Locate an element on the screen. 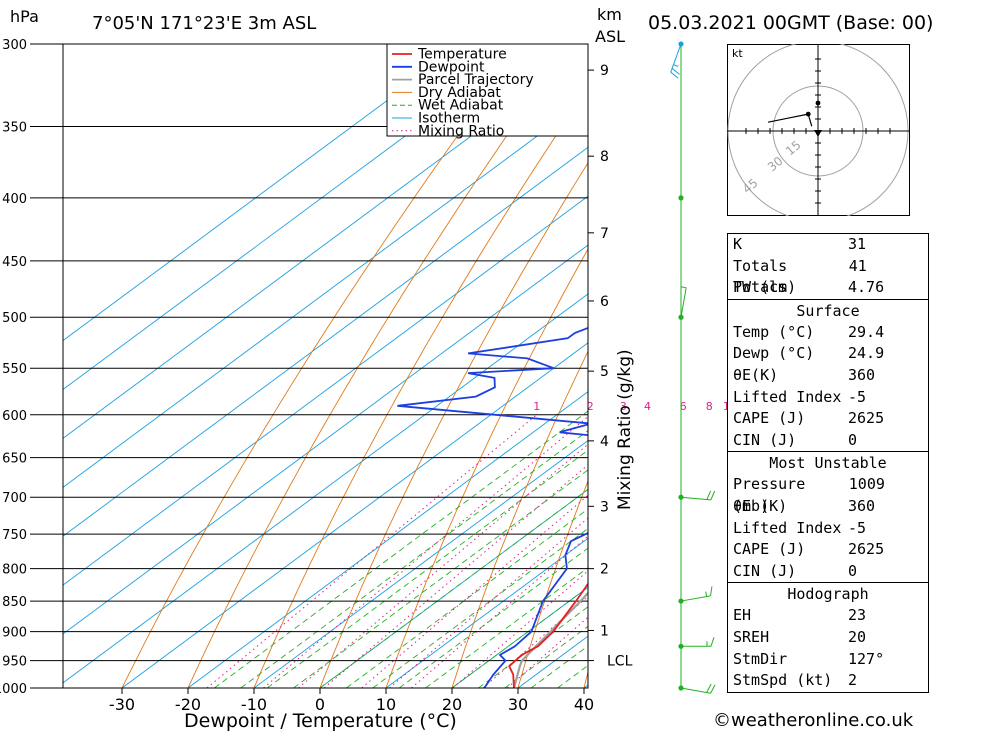  hodograph-trace is located at coordinates (790, 120).